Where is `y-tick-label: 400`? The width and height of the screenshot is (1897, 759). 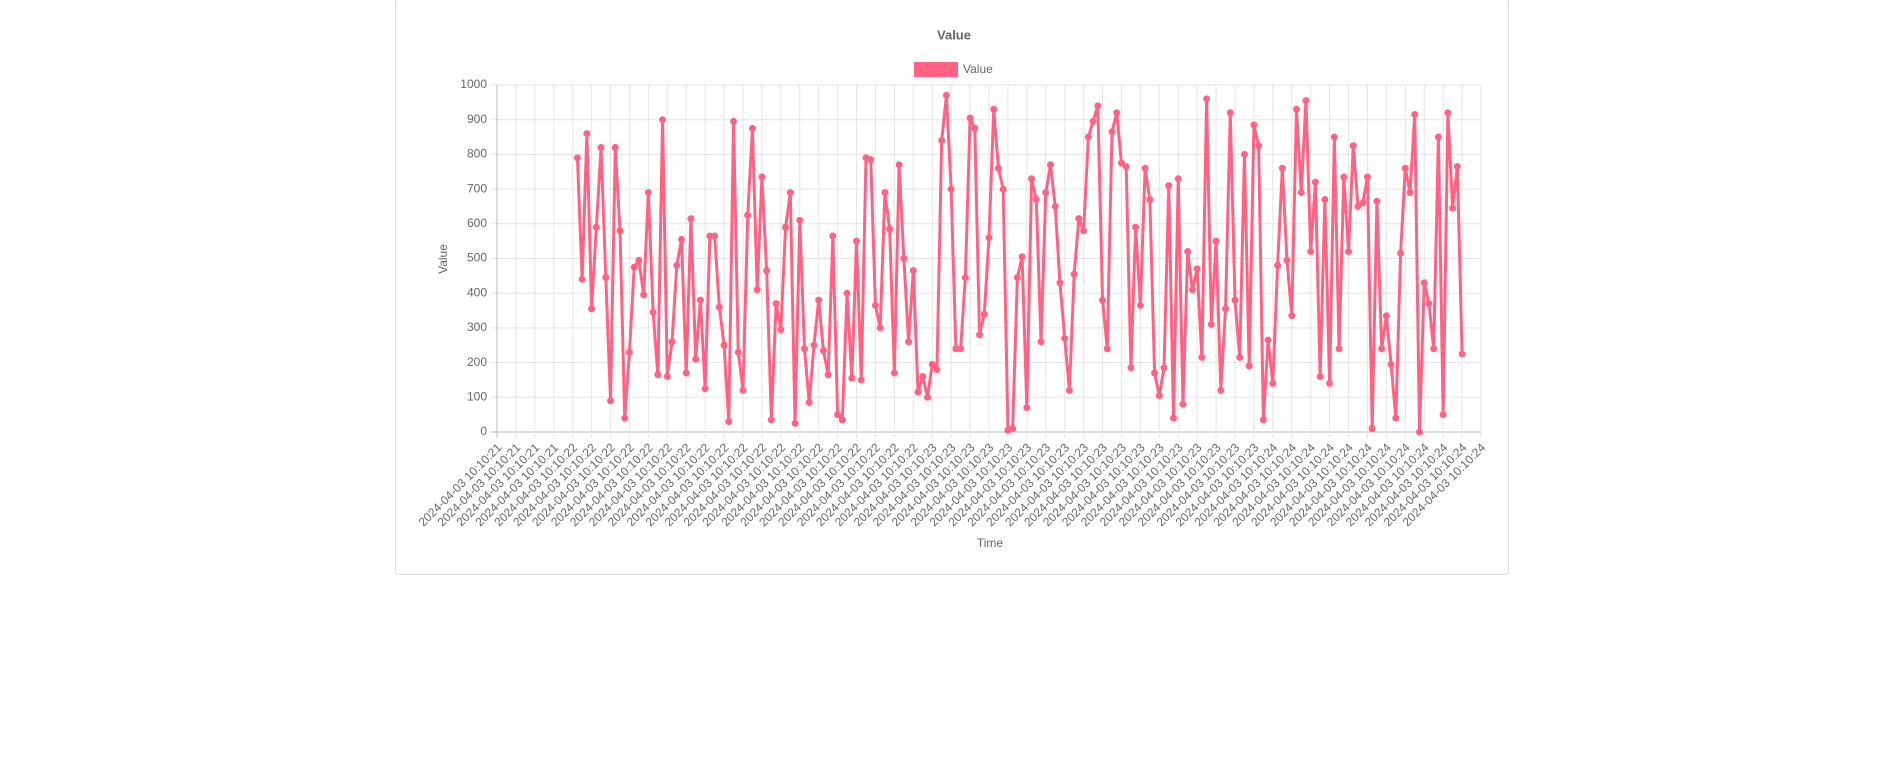 y-tick-label: 400 is located at coordinates (477, 292).